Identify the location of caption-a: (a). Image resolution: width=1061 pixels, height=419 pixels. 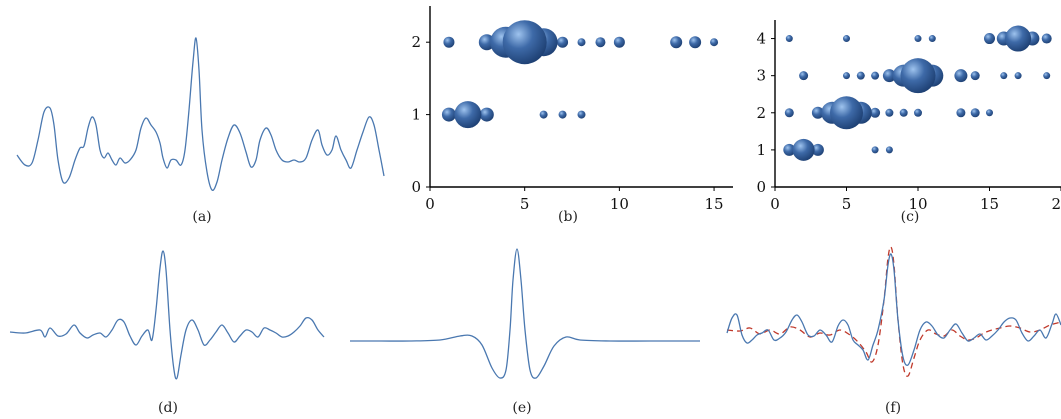
(201, 217).